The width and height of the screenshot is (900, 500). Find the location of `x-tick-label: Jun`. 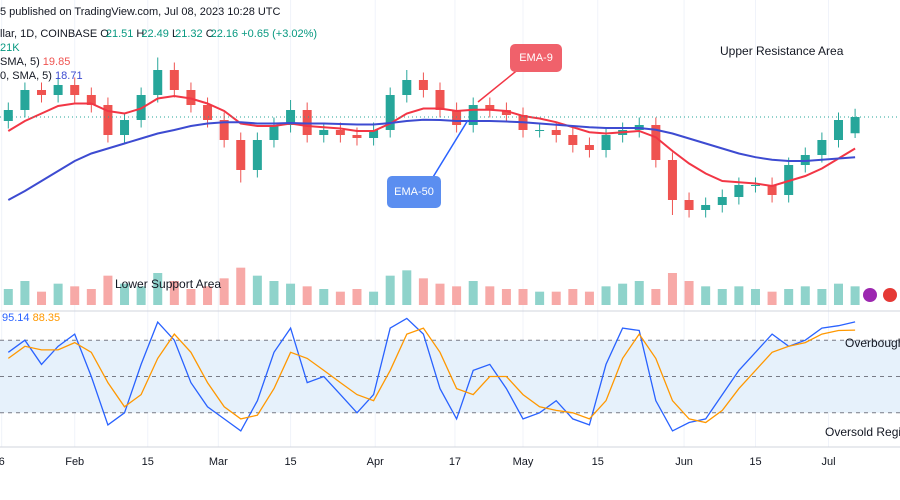

x-tick-label: Jun is located at coordinates (684, 462).